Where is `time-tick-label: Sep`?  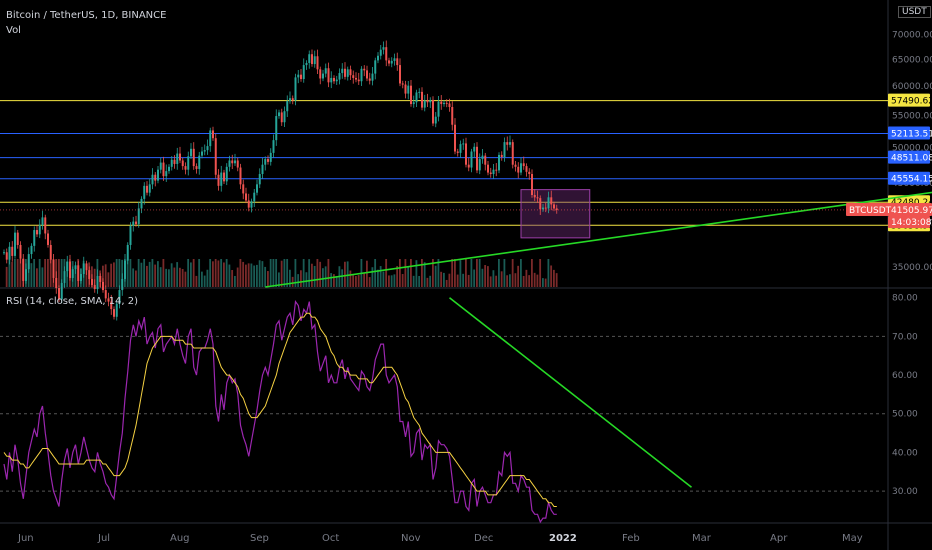
time-tick-label: Sep is located at coordinates (259, 538).